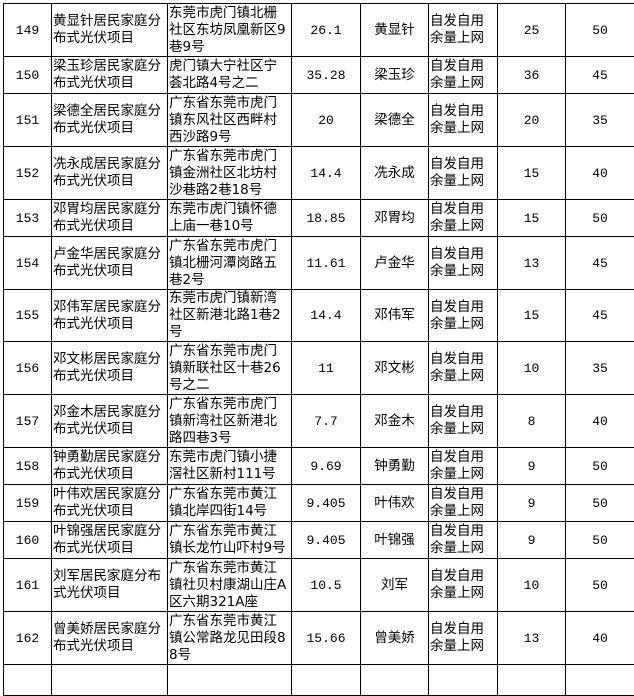  What do you see at coordinates (532, 75) in the screenshot?
I see `value-a-cell: 36` at bounding box center [532, 75].